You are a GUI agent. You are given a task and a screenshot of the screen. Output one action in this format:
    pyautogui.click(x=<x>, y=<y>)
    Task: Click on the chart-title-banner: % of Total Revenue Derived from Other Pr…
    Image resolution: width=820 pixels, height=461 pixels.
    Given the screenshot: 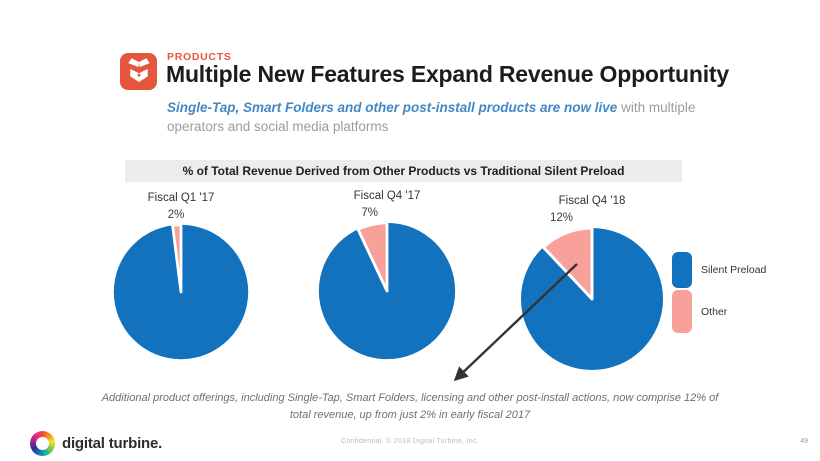 What is the action you would take?
    pyautogui.click(x=403, y=171)
    